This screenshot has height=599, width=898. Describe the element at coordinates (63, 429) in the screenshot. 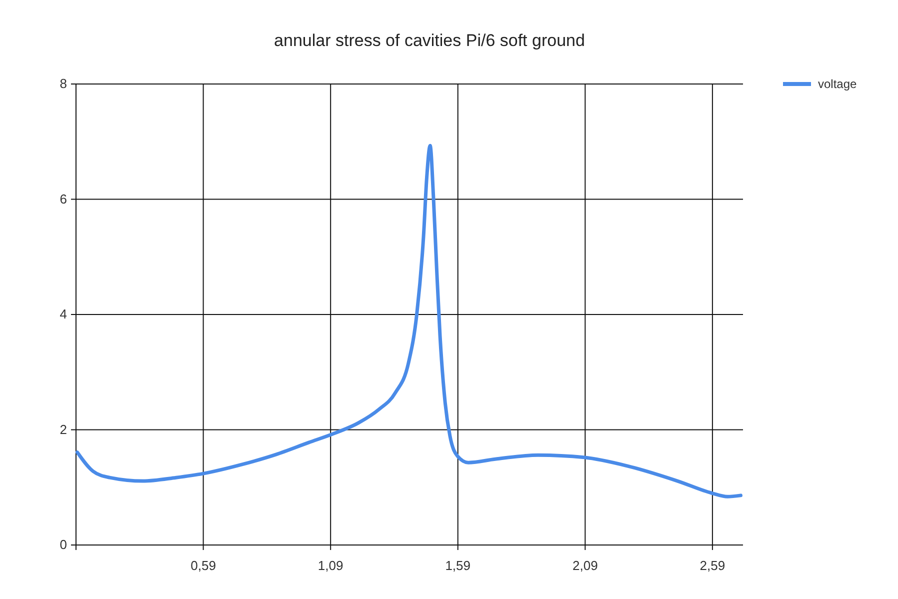

I see `y-tick-label: 2` at that location.